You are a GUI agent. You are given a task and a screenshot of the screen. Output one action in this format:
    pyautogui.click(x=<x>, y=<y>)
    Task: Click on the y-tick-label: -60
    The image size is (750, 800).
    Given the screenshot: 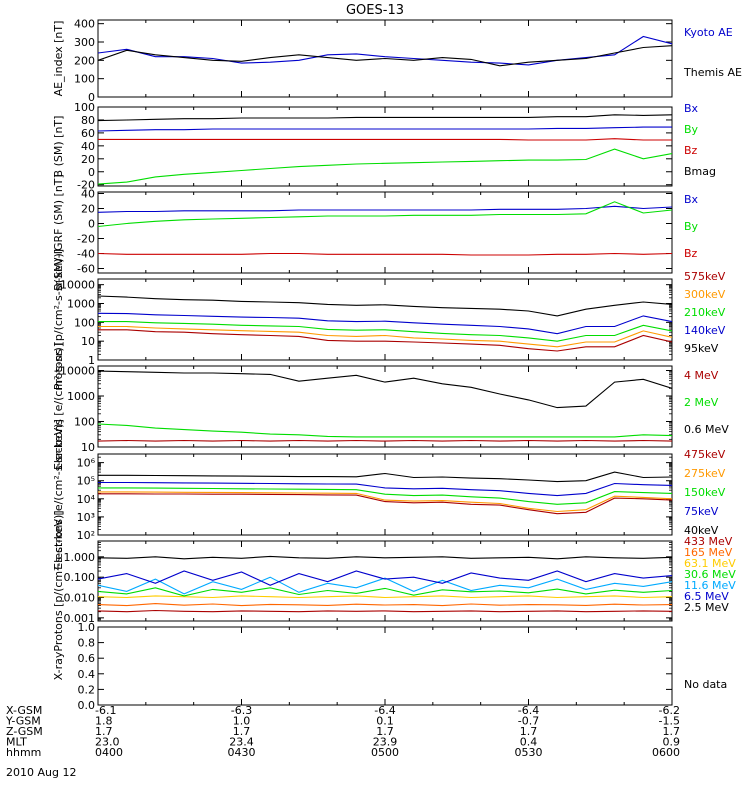 What is the action you would take?
    pyautogui.click(x=86, y=269)
    